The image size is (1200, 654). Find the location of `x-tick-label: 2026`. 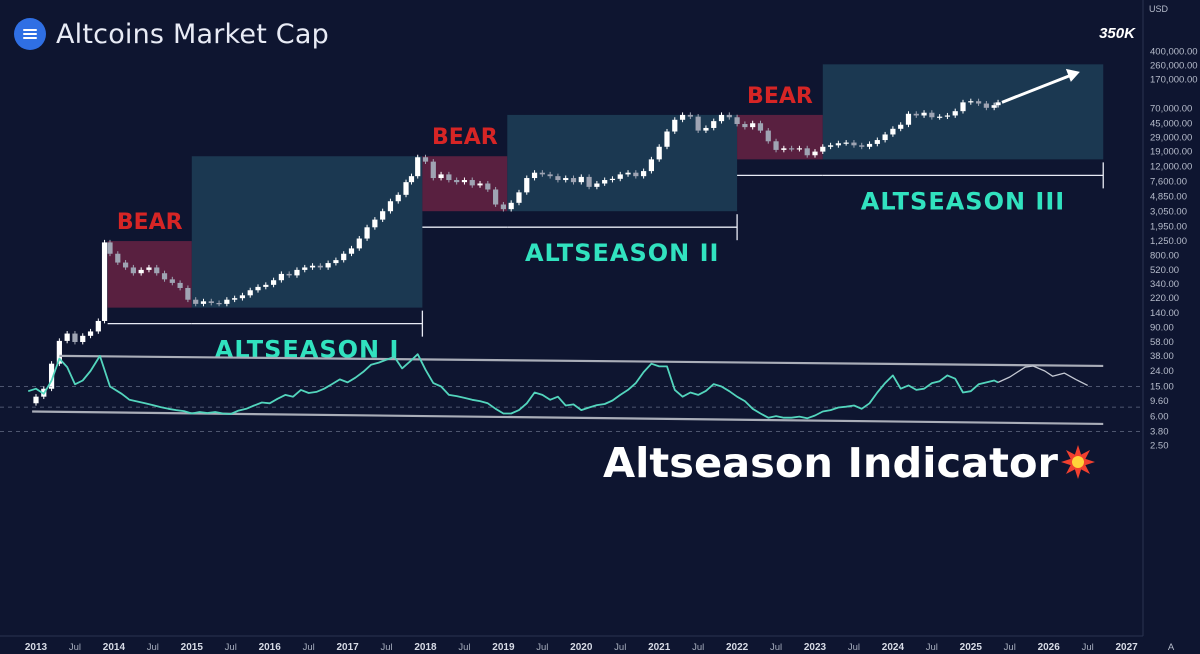

x-tick-label: 2026 is located at coordinates (1049, 647).